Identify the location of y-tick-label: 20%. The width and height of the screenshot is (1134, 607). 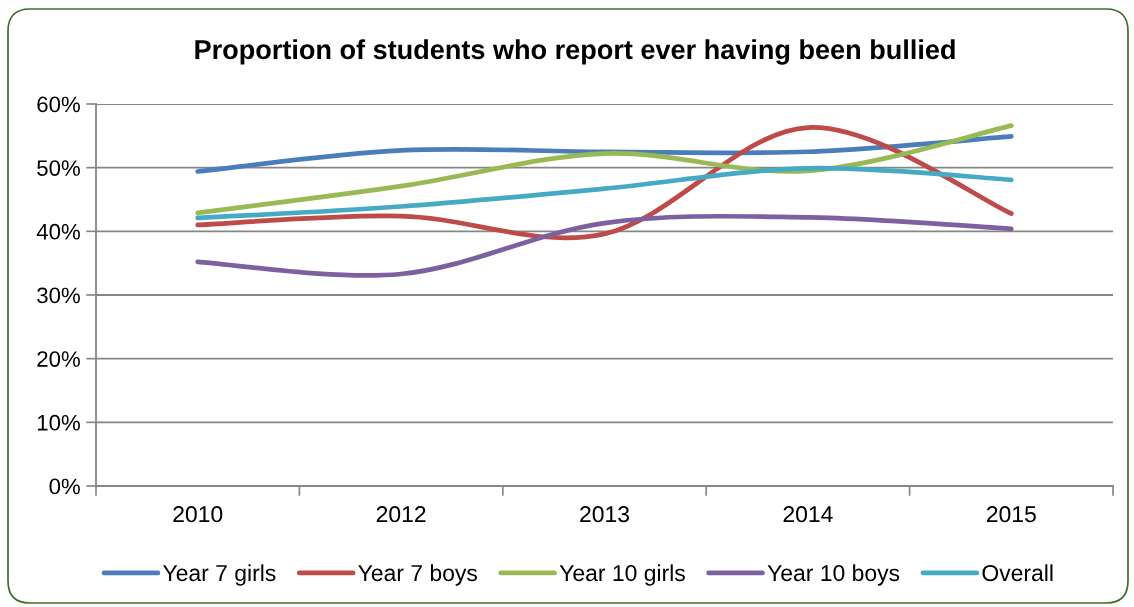
(58, 359).